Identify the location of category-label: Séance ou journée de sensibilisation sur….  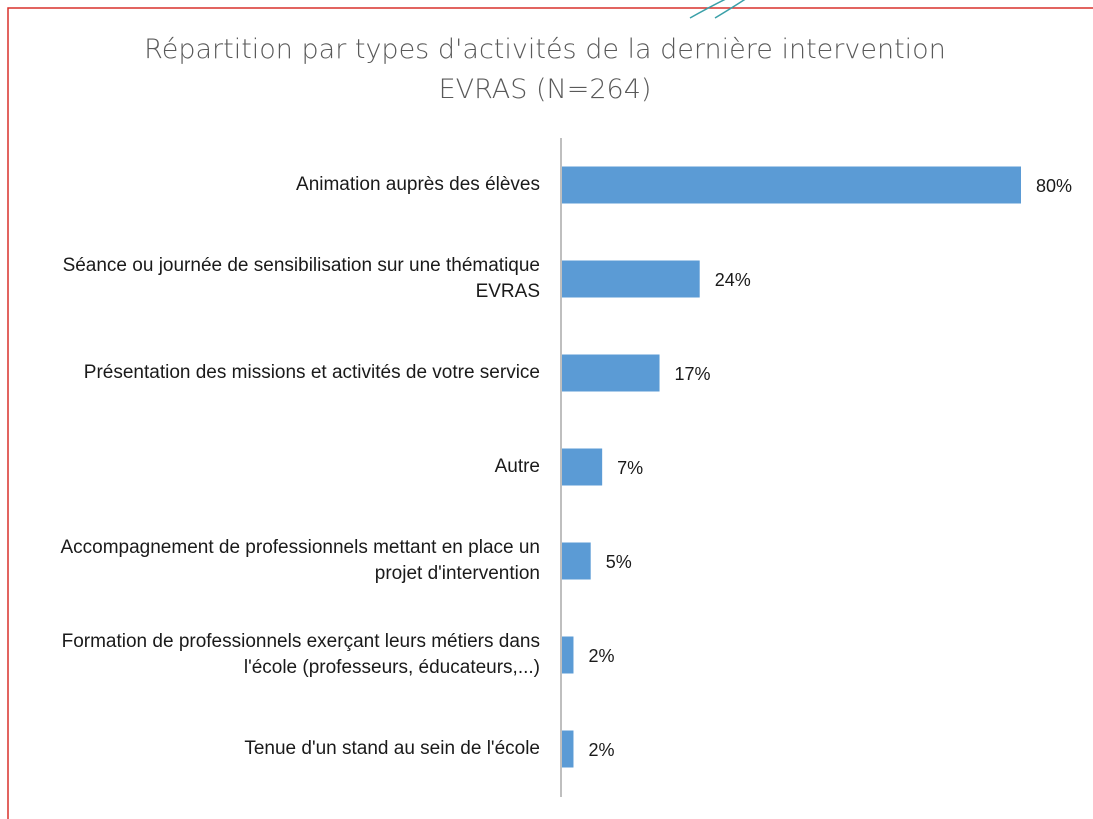
(301, 278).